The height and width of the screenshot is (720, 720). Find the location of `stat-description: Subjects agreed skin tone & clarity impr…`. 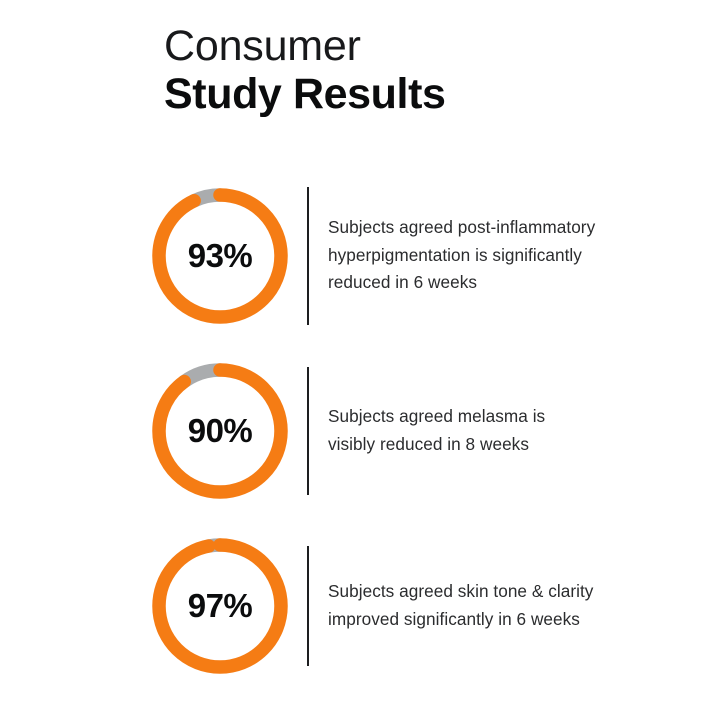

stat-description: Subjects agreed skin tone & clarity impr… is located at coordinates (461, 605).